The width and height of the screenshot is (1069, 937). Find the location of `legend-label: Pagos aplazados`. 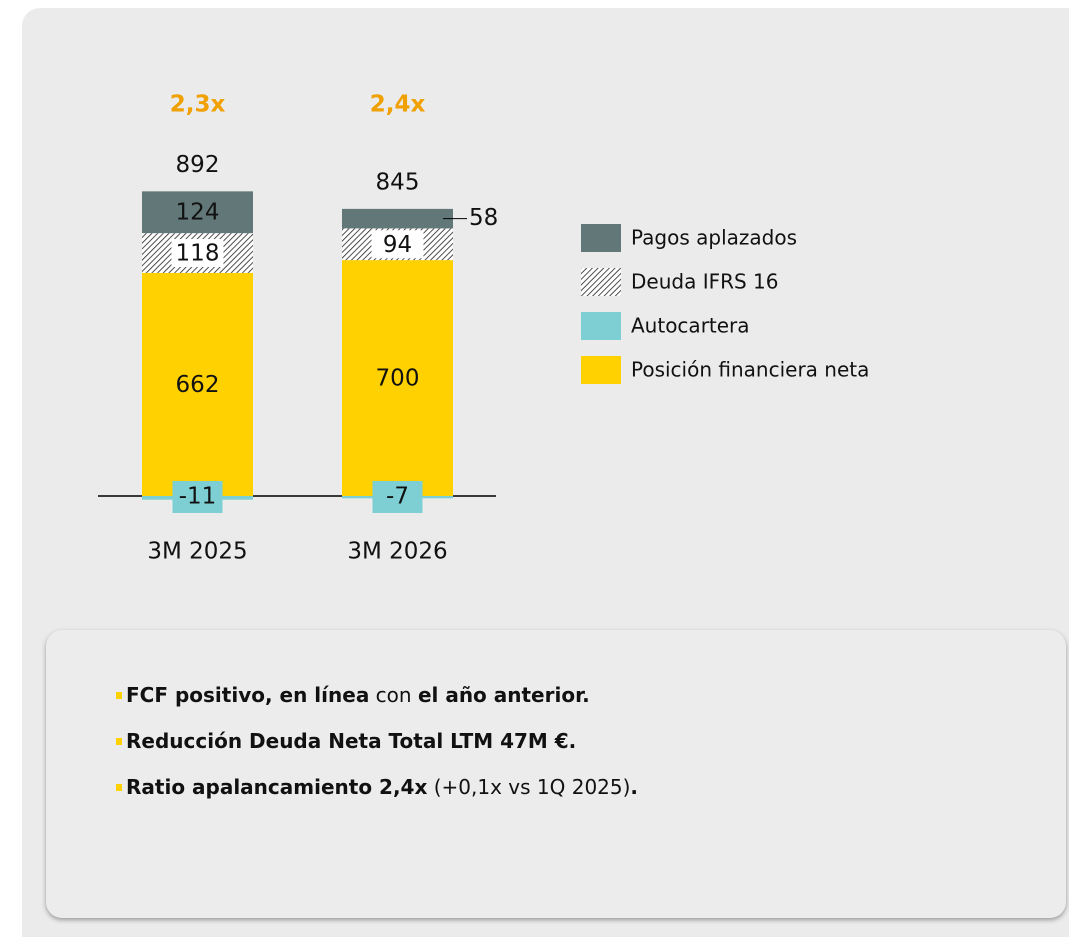

legend-label: Pagos aplazados is located at coordinates (714, 238).